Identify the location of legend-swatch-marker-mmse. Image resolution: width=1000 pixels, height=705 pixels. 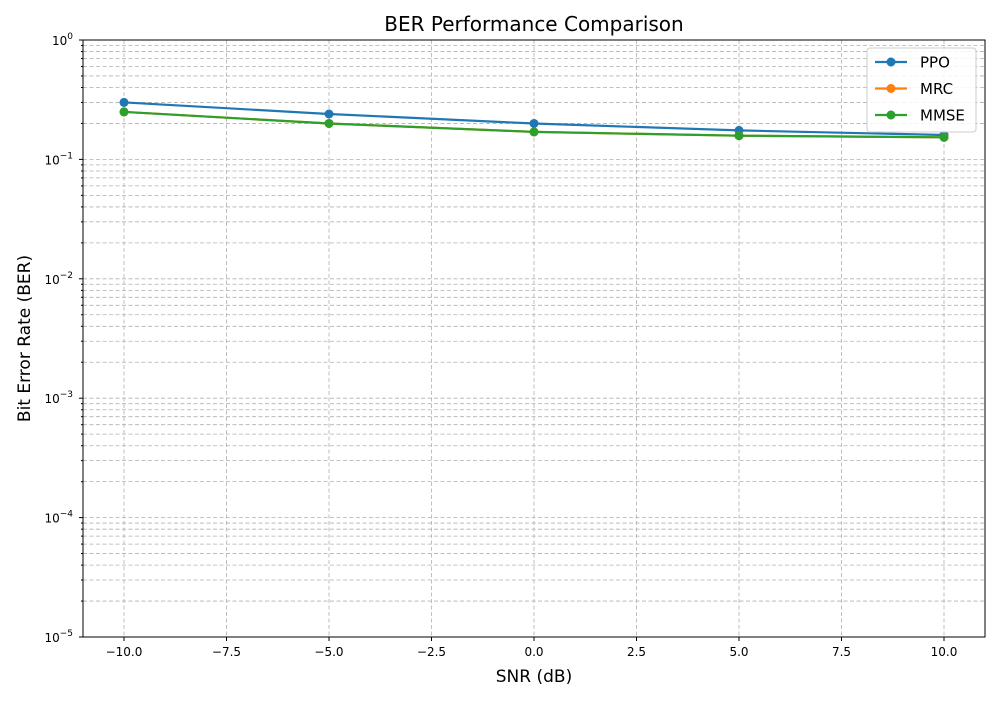
(891, 115).